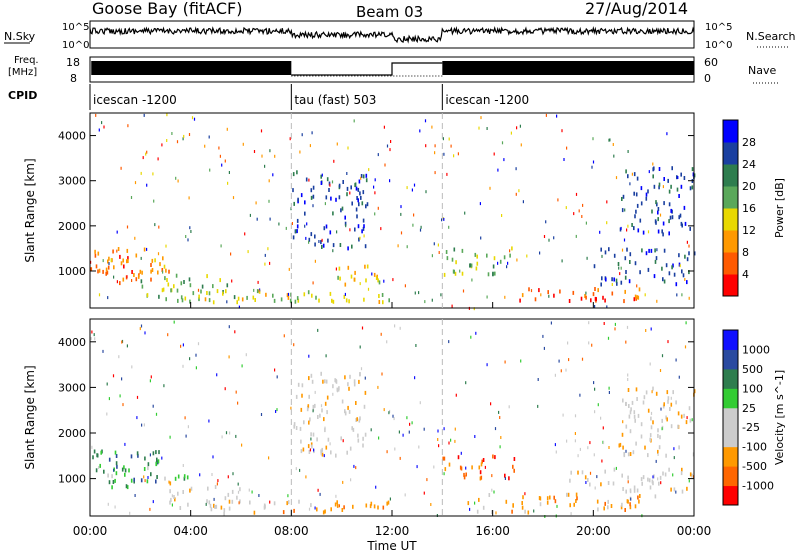 The image size is (800, 554). Describe the element at coordinates (335, 100) in the screenshot. I see `cpid-segment-label: tau (fast) 503` at that location.